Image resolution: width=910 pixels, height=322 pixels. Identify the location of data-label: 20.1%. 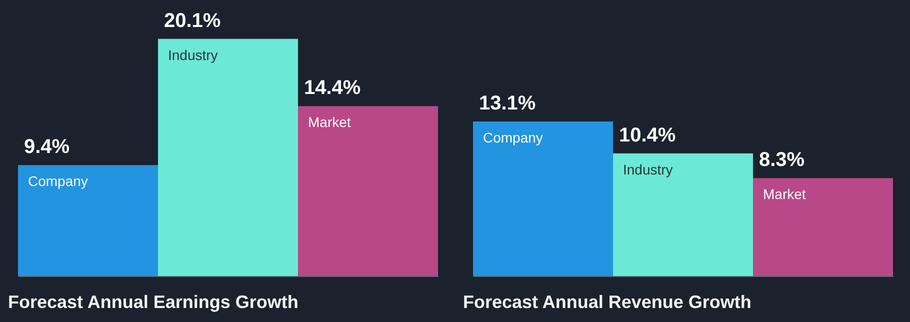
(192, 21).